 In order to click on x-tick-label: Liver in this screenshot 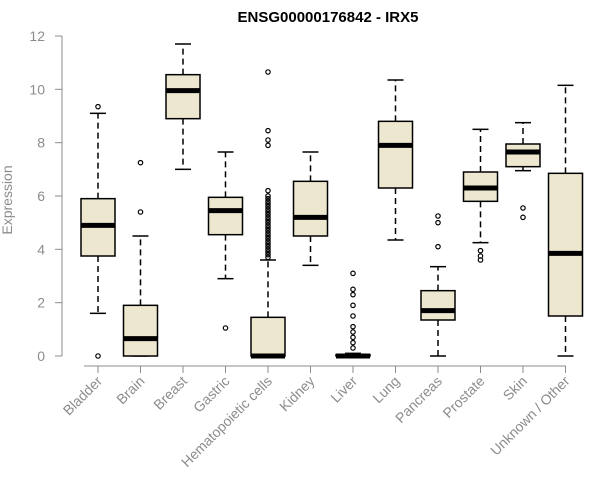, I will do `click(343, 389)`.